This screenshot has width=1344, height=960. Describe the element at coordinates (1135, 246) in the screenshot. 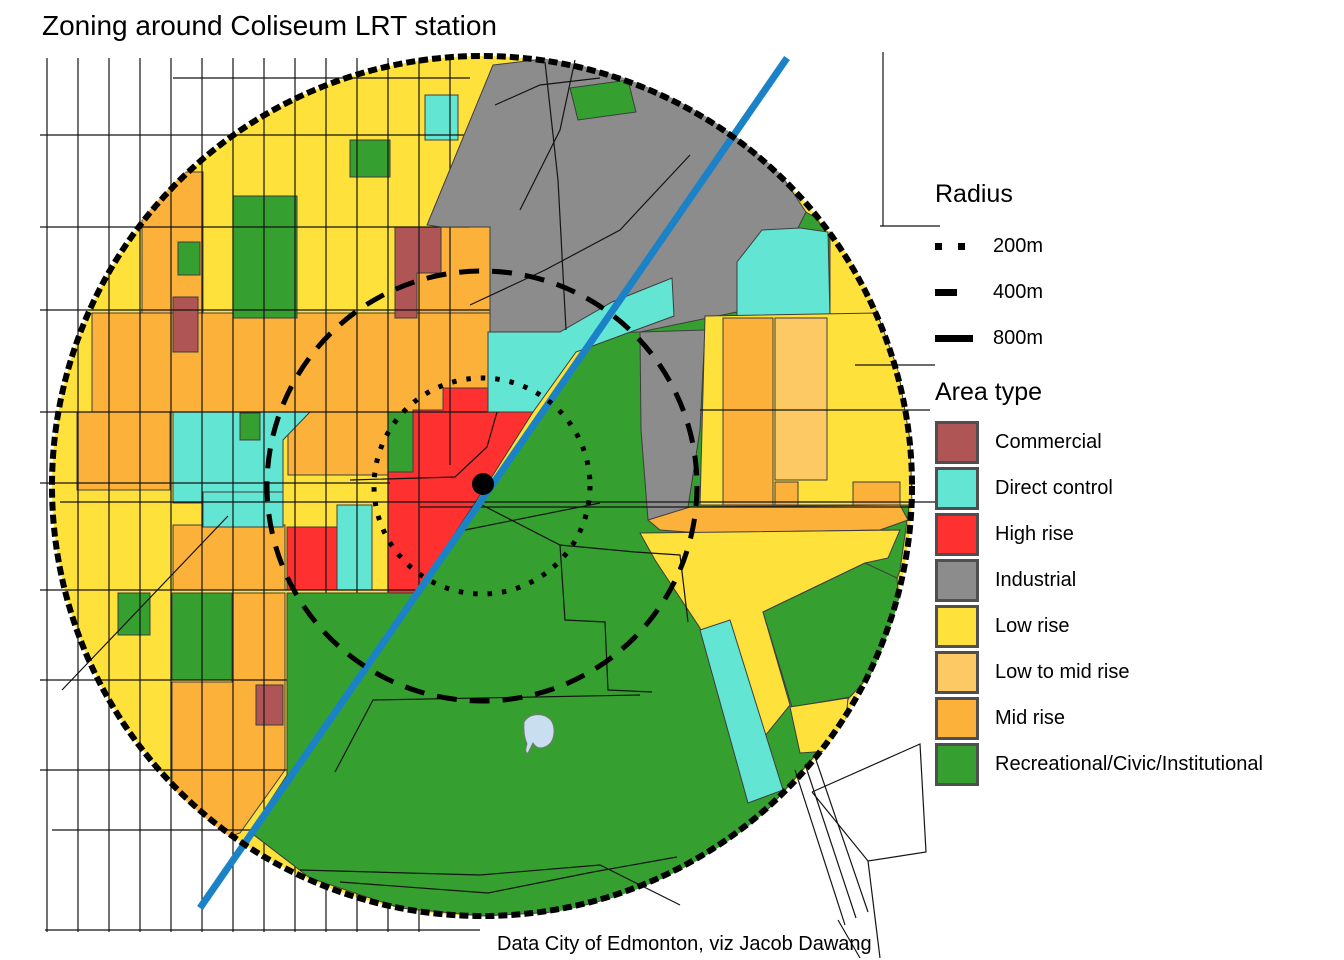

I see `radius-legend-item-200m: 200m` at that location.